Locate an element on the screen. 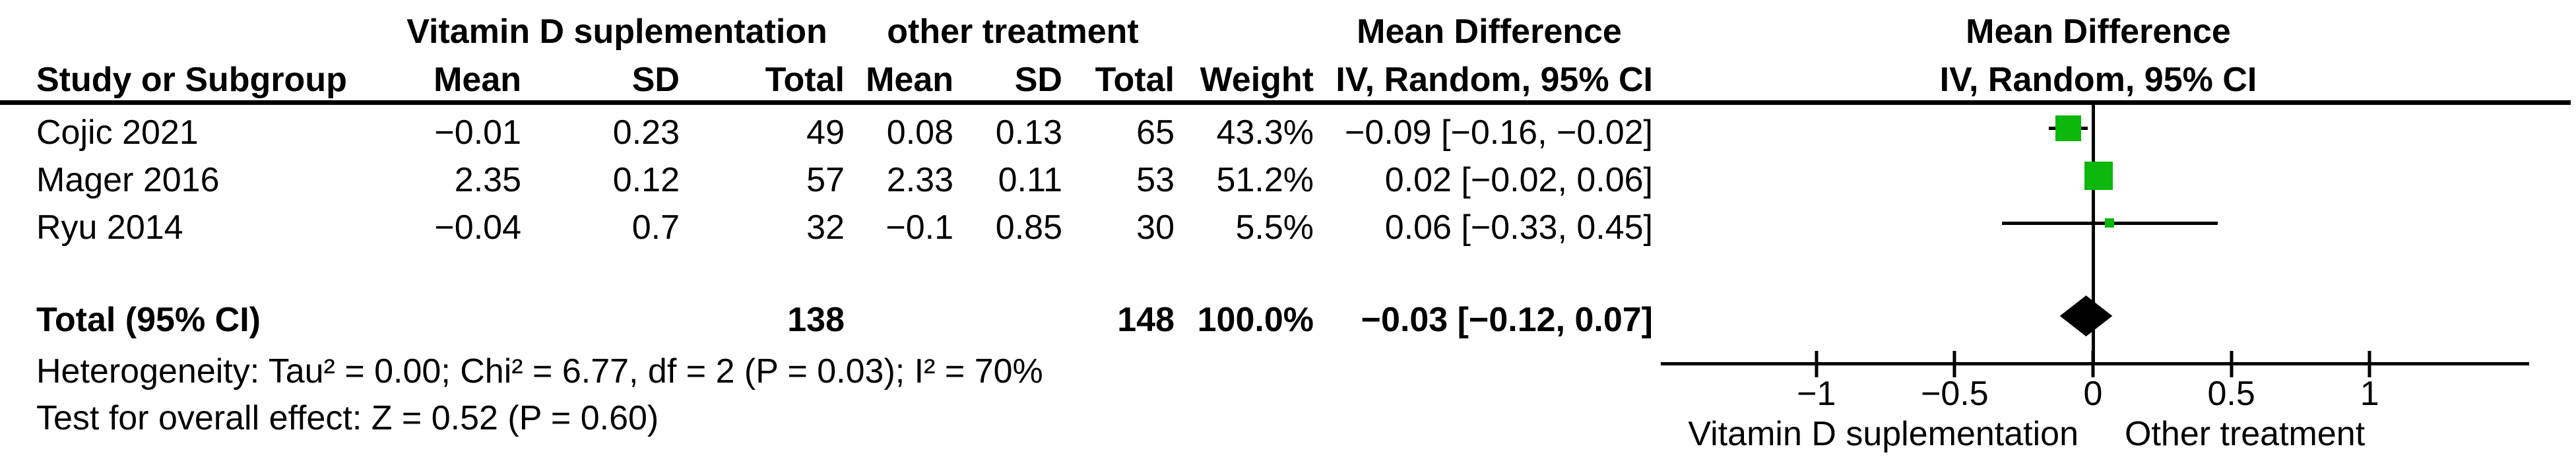 This screenshot has width=2576, height=467. cell-exp_total: 49 is located at coordinates (825, 132).